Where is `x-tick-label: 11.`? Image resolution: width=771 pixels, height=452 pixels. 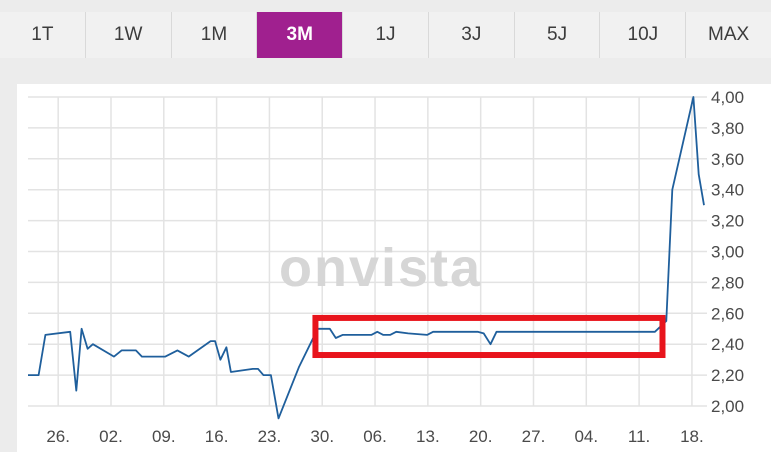
x-tick-label: 11. is located at coordinates (639, 436).